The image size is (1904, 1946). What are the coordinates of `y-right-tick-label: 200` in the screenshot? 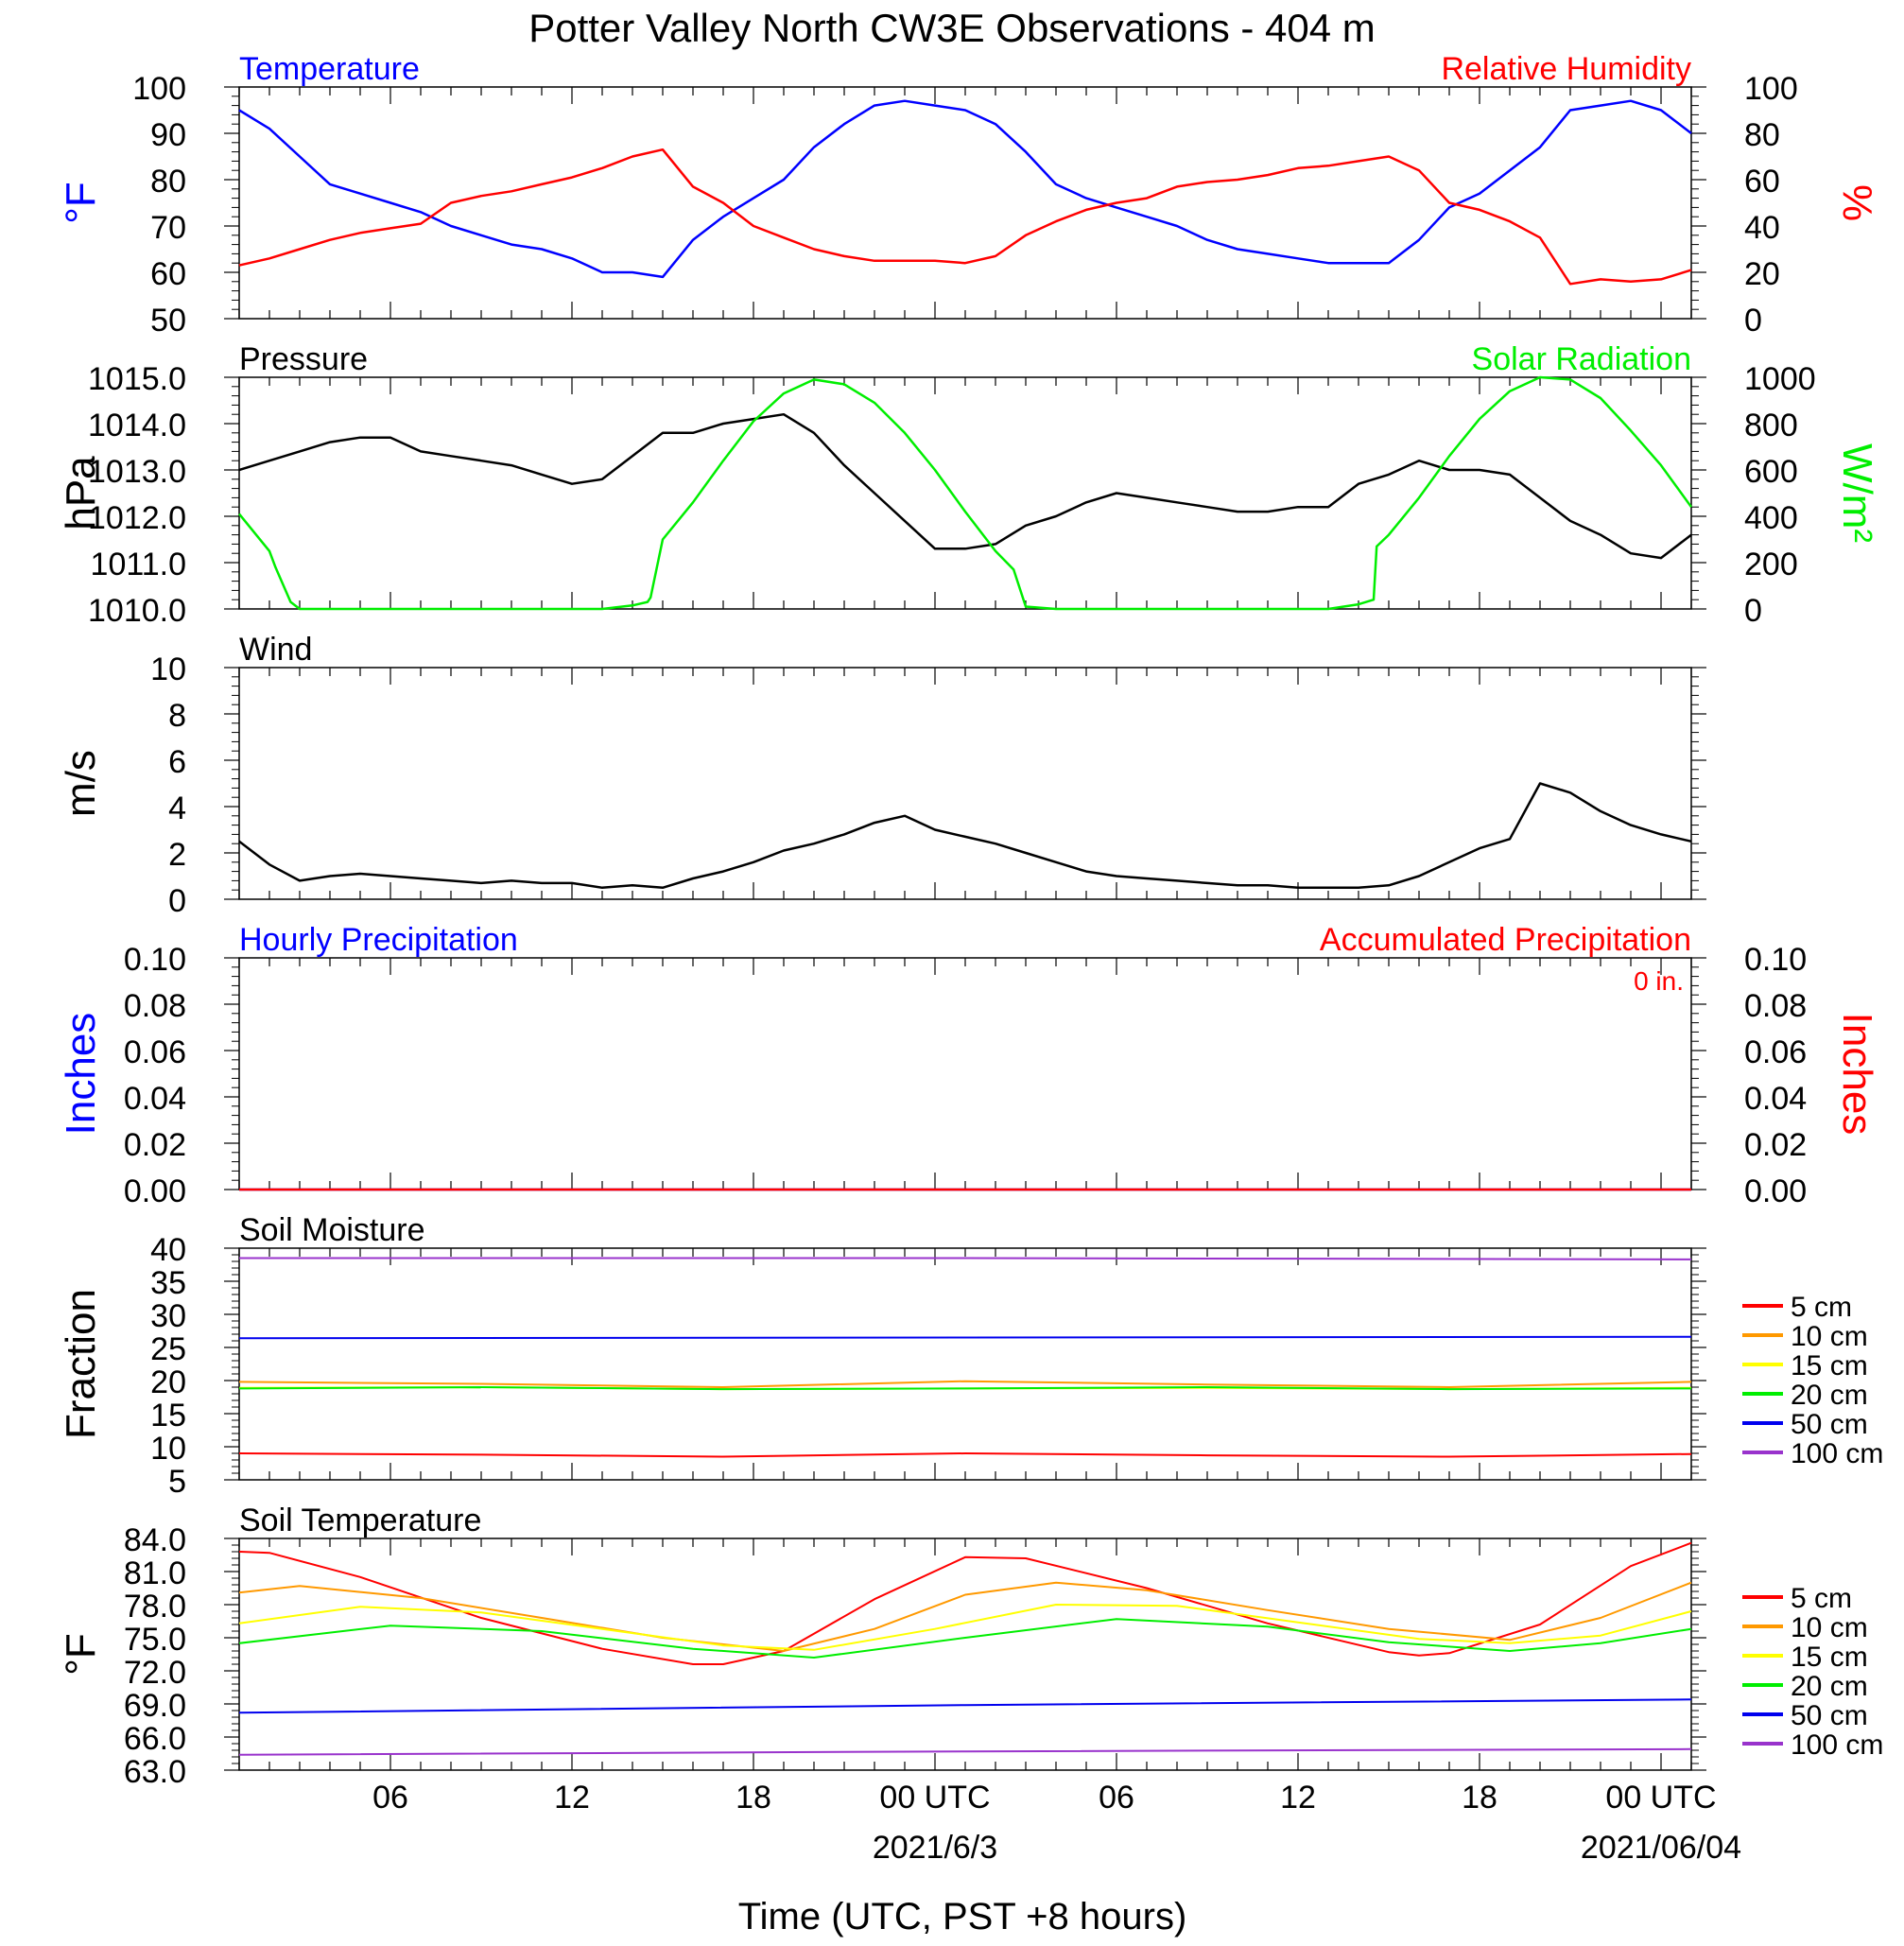 It's located at (1771, 564).